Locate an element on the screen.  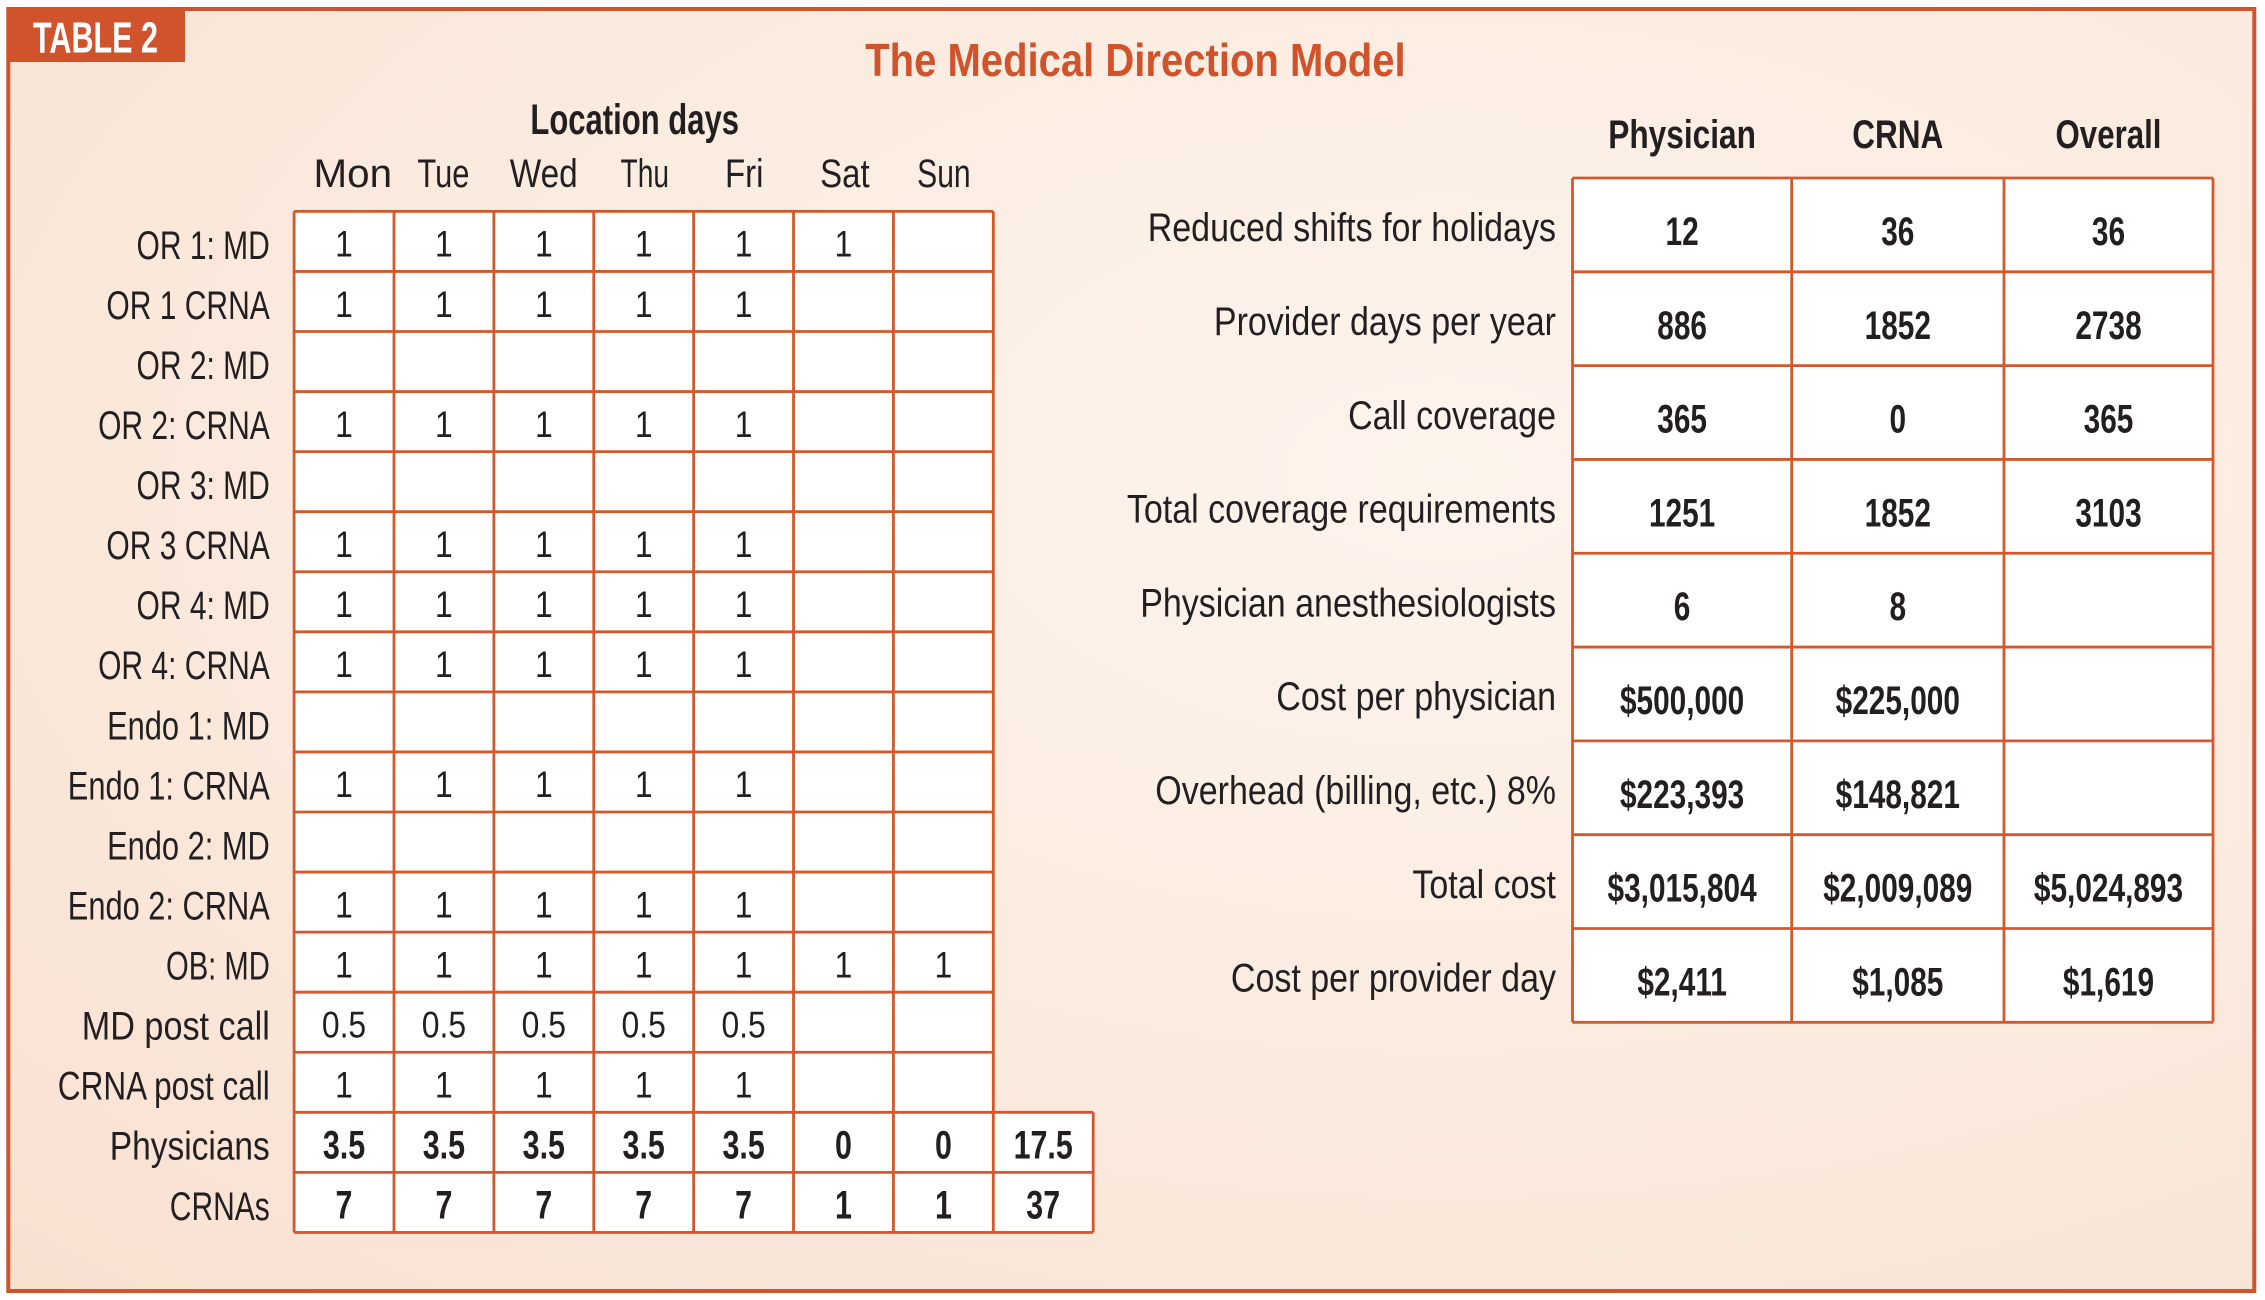
svg-text: $500,000 is located at coordinates (1682, 701).